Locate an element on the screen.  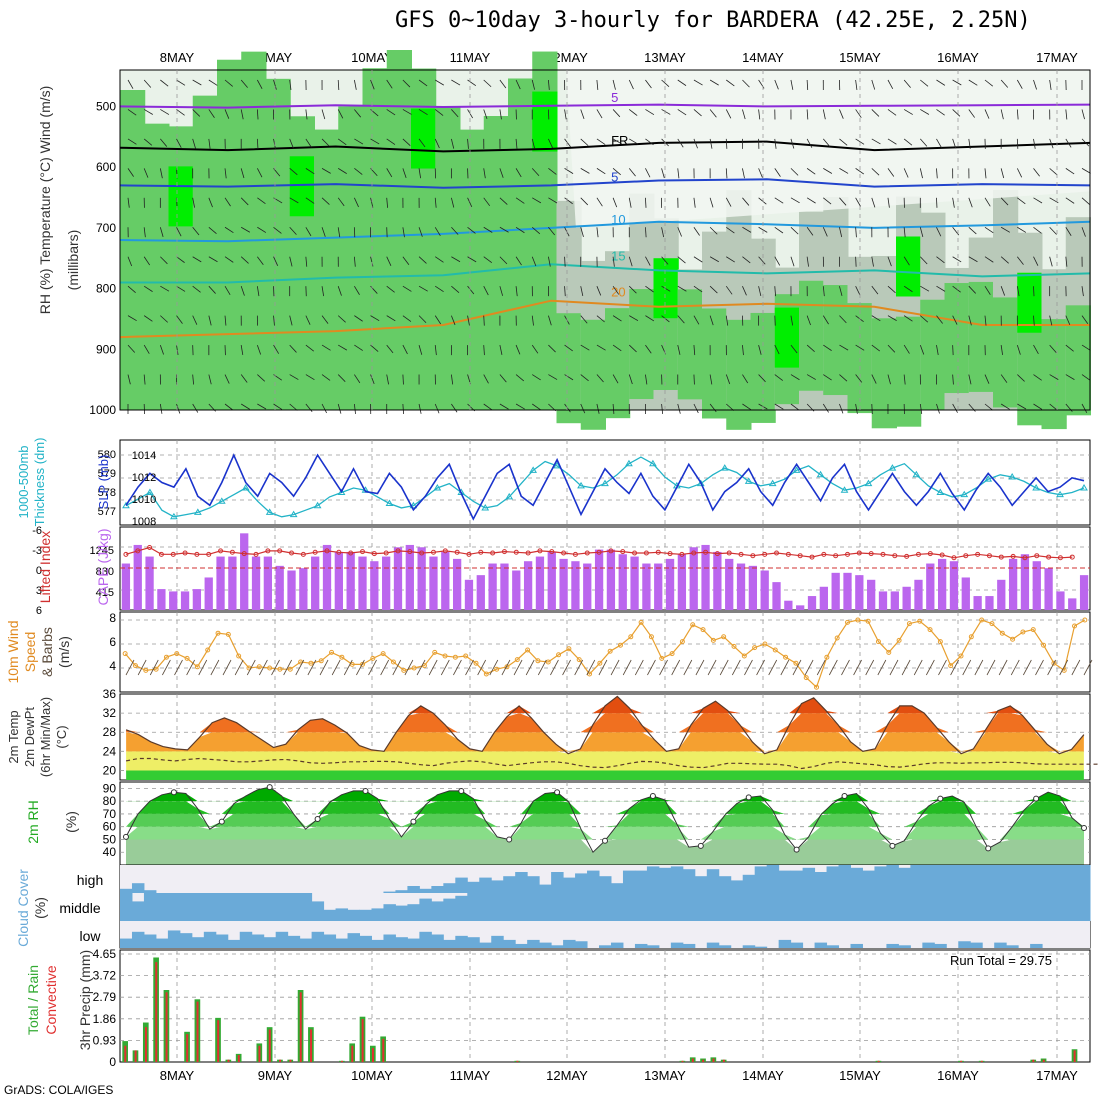
day-label-top: 13MAY is located at coordinates (665, 57).